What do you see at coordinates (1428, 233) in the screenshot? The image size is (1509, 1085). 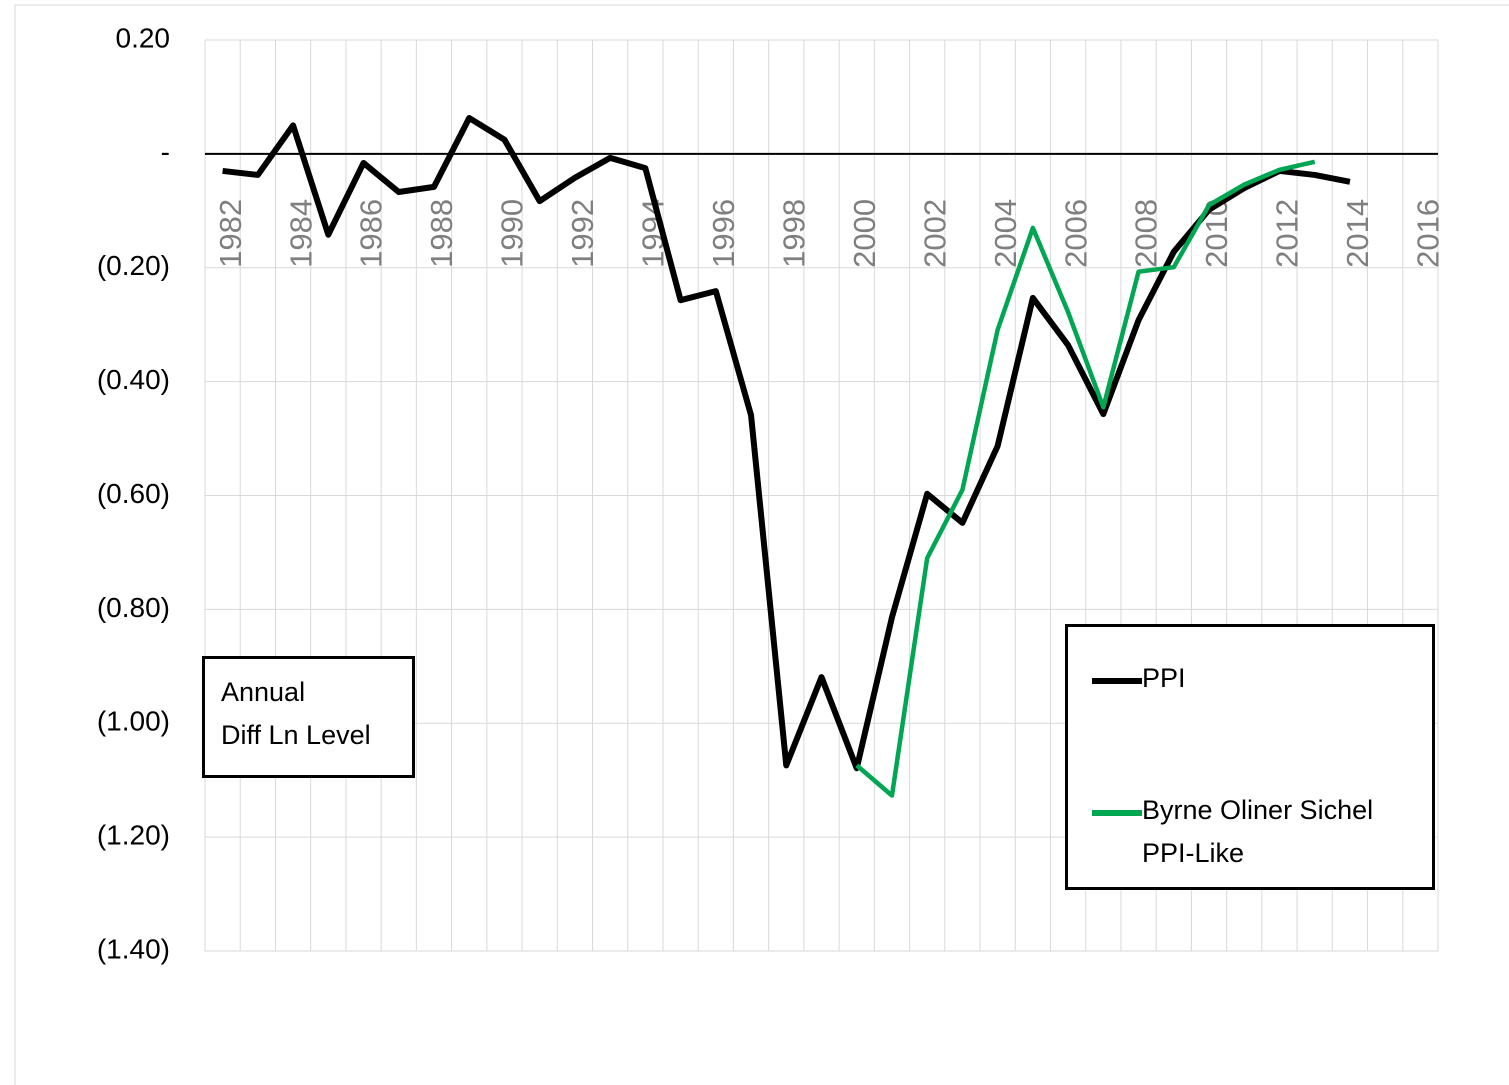 I see `x-tick-label: 2016` at bounding box center [1428, 233].